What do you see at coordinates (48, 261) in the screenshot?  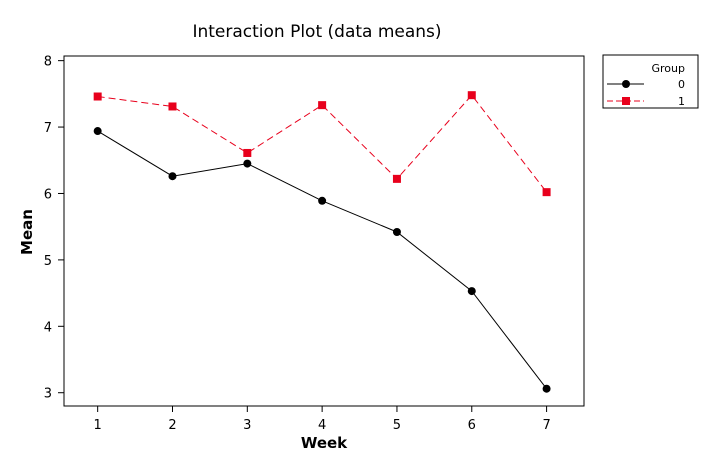 I see `y-tick-label: 5` at bounding box center [48, 261].